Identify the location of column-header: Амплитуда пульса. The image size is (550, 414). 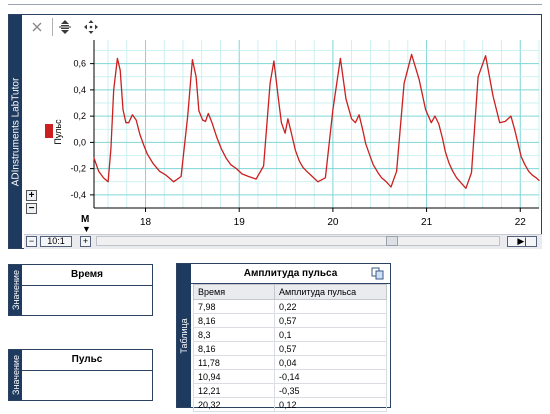
(330, 292).